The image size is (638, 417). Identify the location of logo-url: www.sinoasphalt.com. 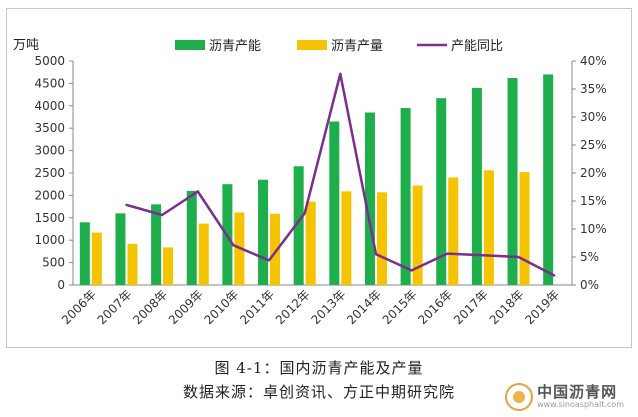
(580, 404).